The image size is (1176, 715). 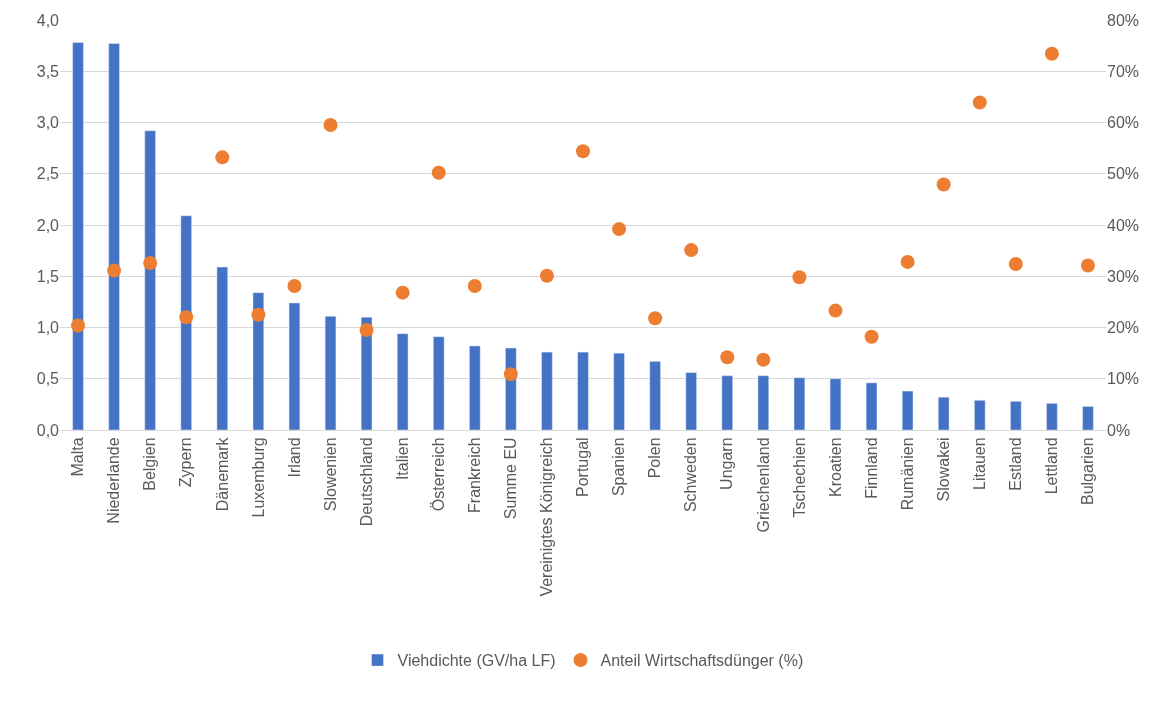 I want to click on y2-tick-label: 80%, so click(x=1123, y=20).